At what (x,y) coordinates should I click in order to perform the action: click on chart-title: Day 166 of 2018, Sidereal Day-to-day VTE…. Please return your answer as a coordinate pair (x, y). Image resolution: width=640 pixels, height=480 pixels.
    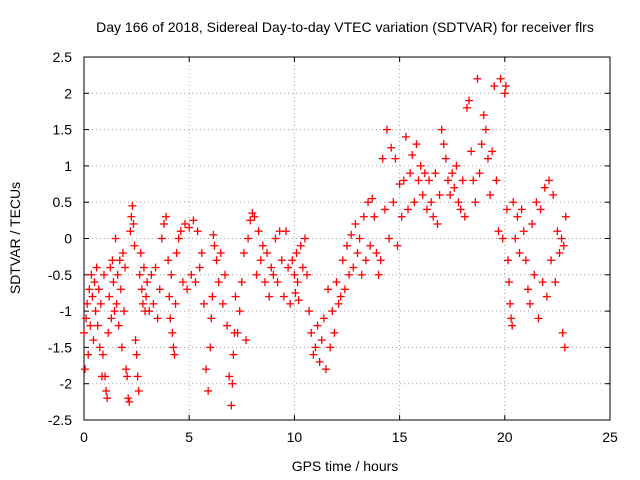
    Looking at the image, I should click on (345, 27).